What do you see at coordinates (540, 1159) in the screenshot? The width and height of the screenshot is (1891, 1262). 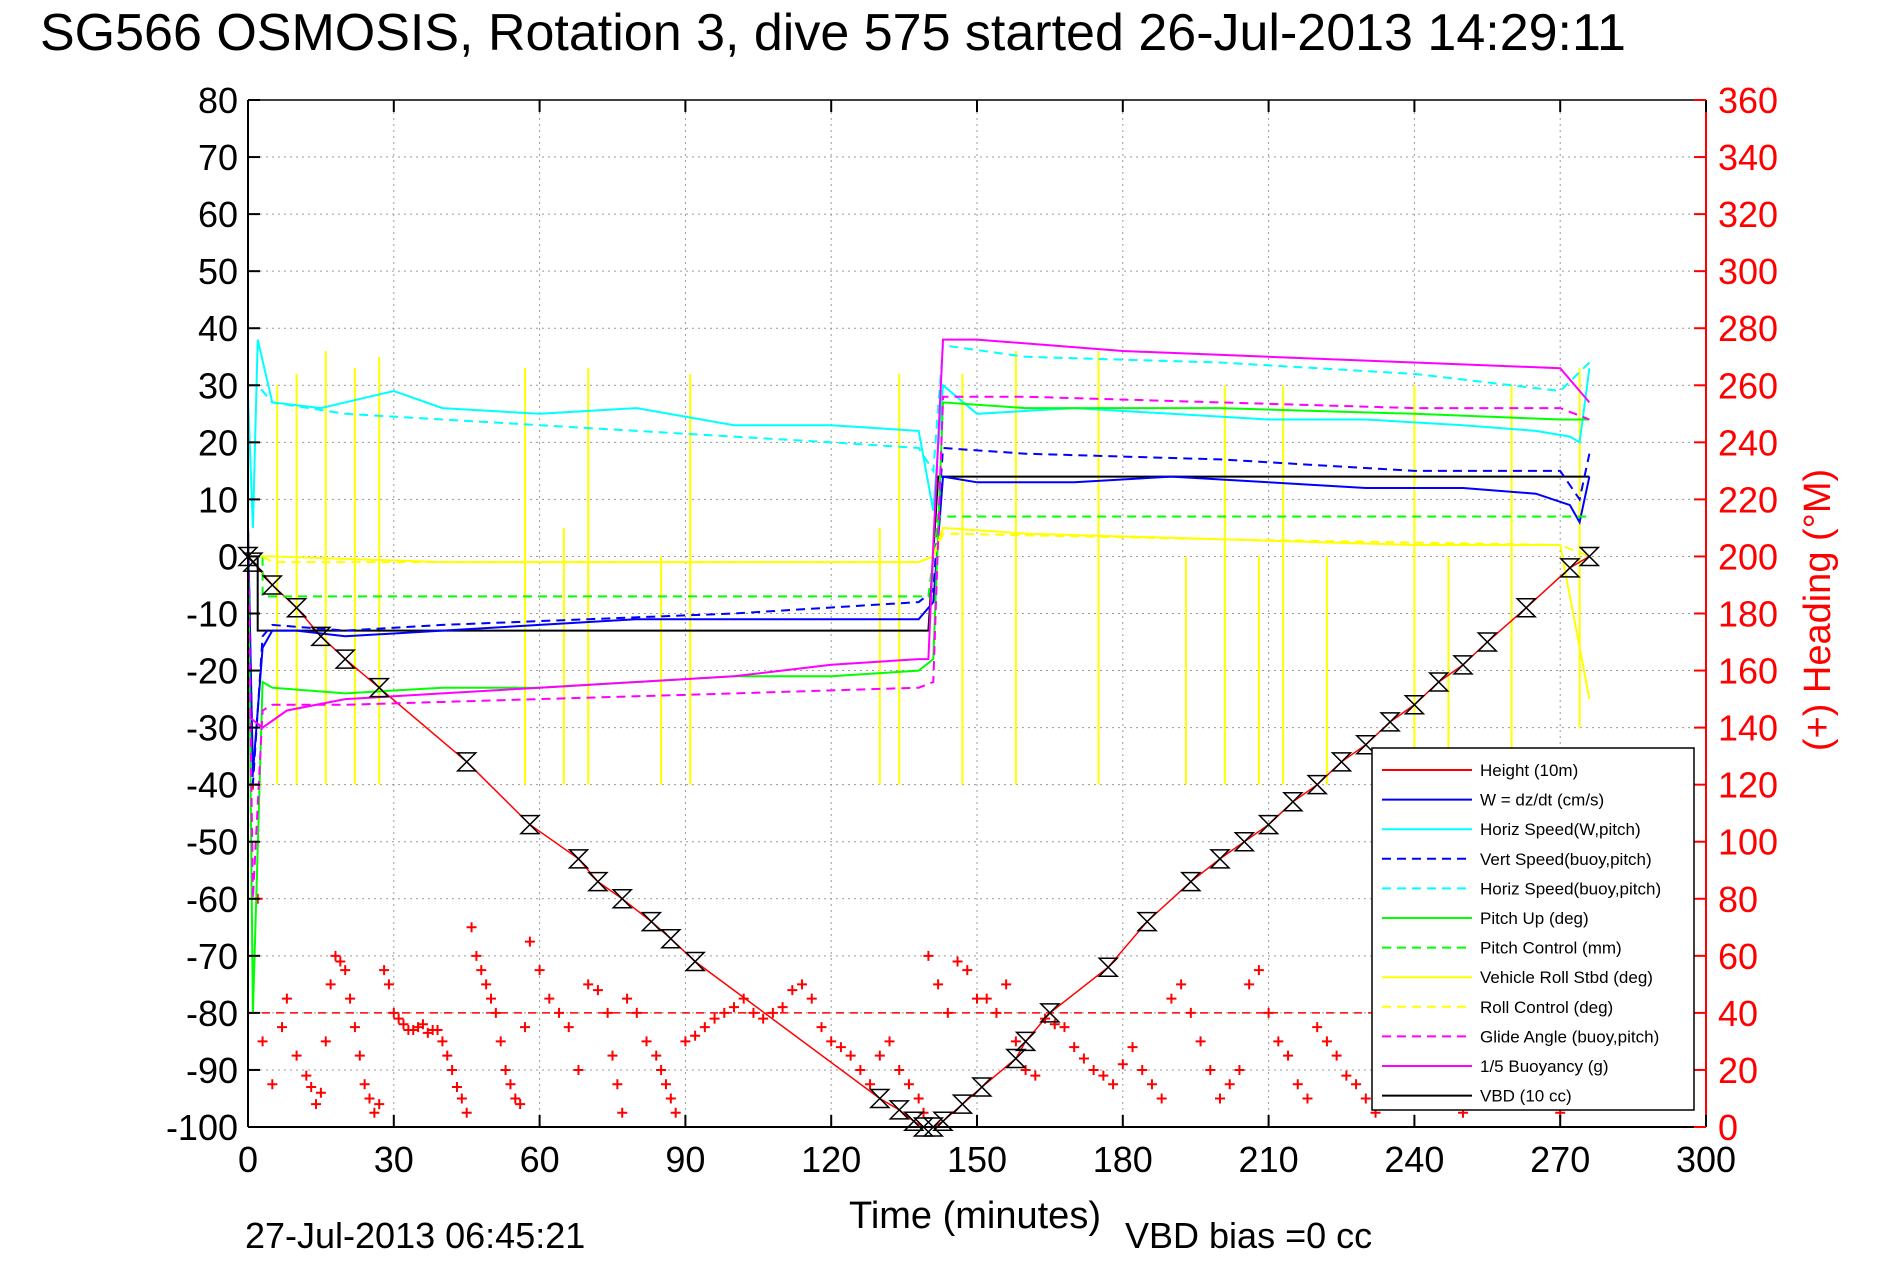 I see `x-tick-label: 60` at bounding box center [540, 1159].